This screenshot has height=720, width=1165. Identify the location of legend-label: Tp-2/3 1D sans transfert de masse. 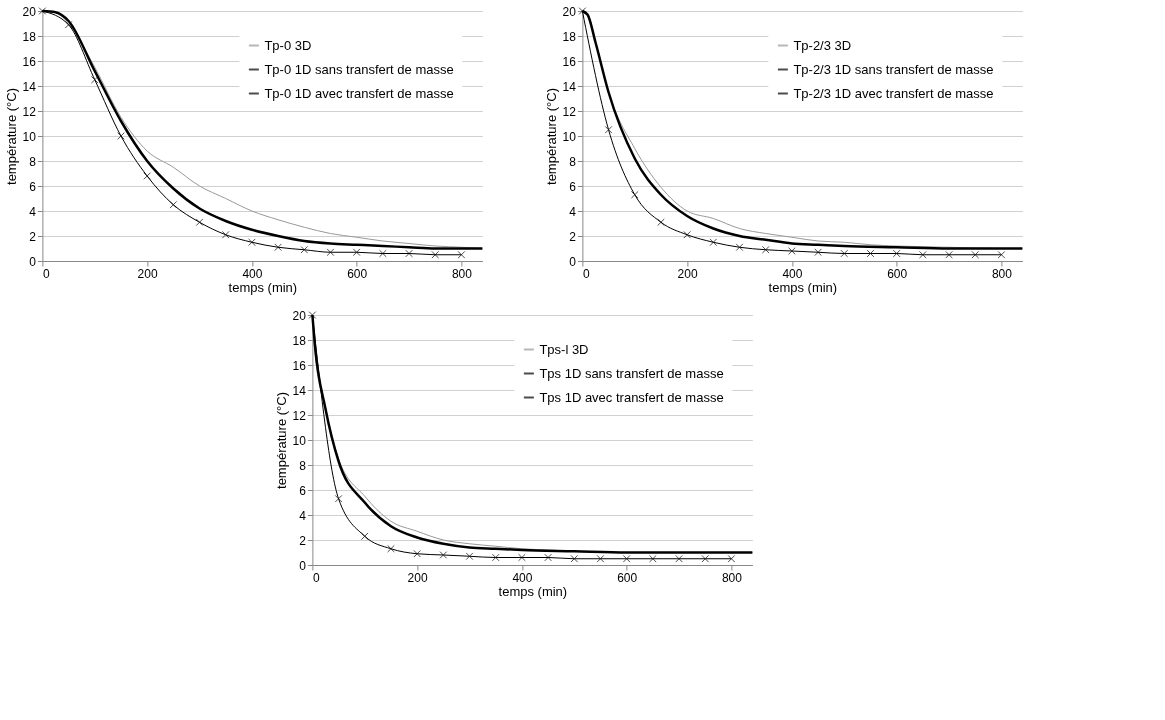
(893, 69).